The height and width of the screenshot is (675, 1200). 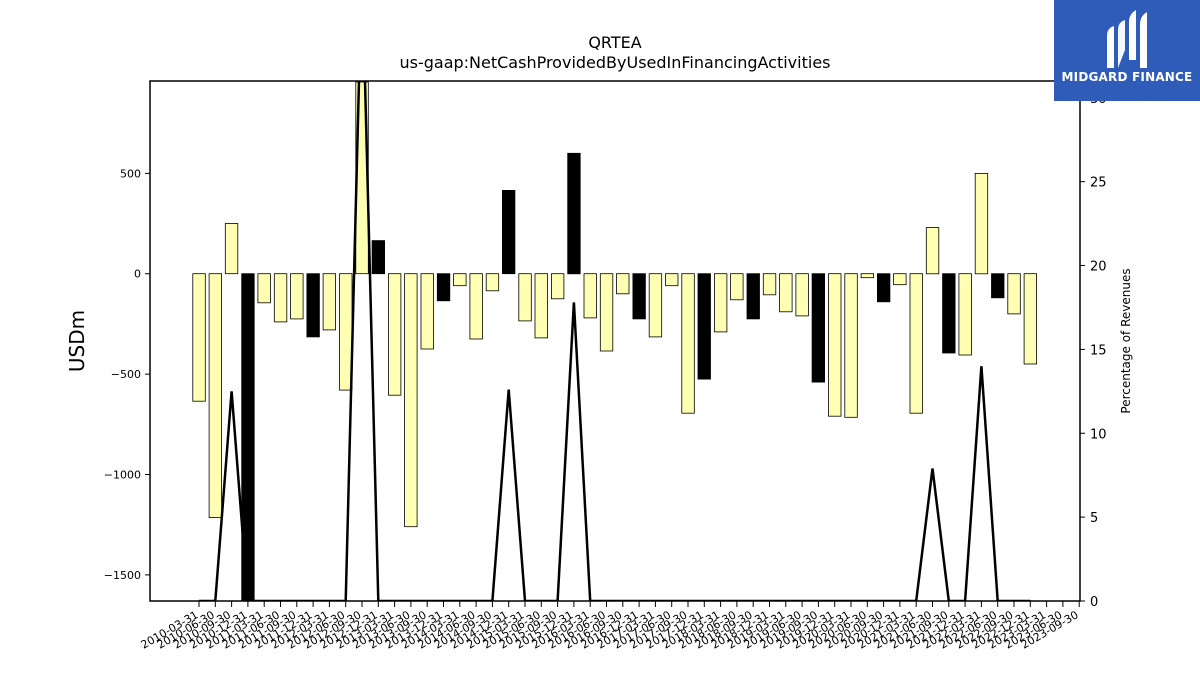 What do you see at coordinates (77, 341) in the screenshot?
I see `y-axis-label: USDm` at bounding box center [77, 341].